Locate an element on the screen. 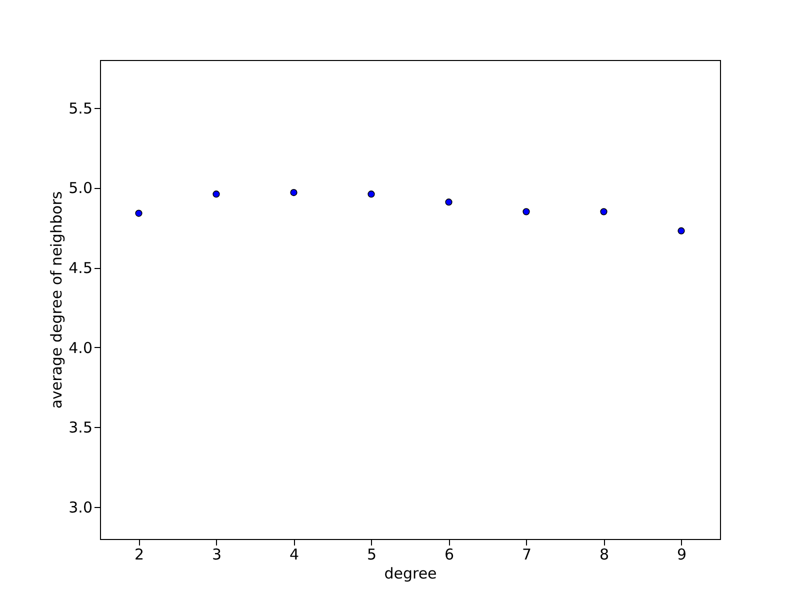 Image resolution: width=800 pixels, height=600 pixels. y-tick-label: 3.5 is located at coordinates (80, 427).